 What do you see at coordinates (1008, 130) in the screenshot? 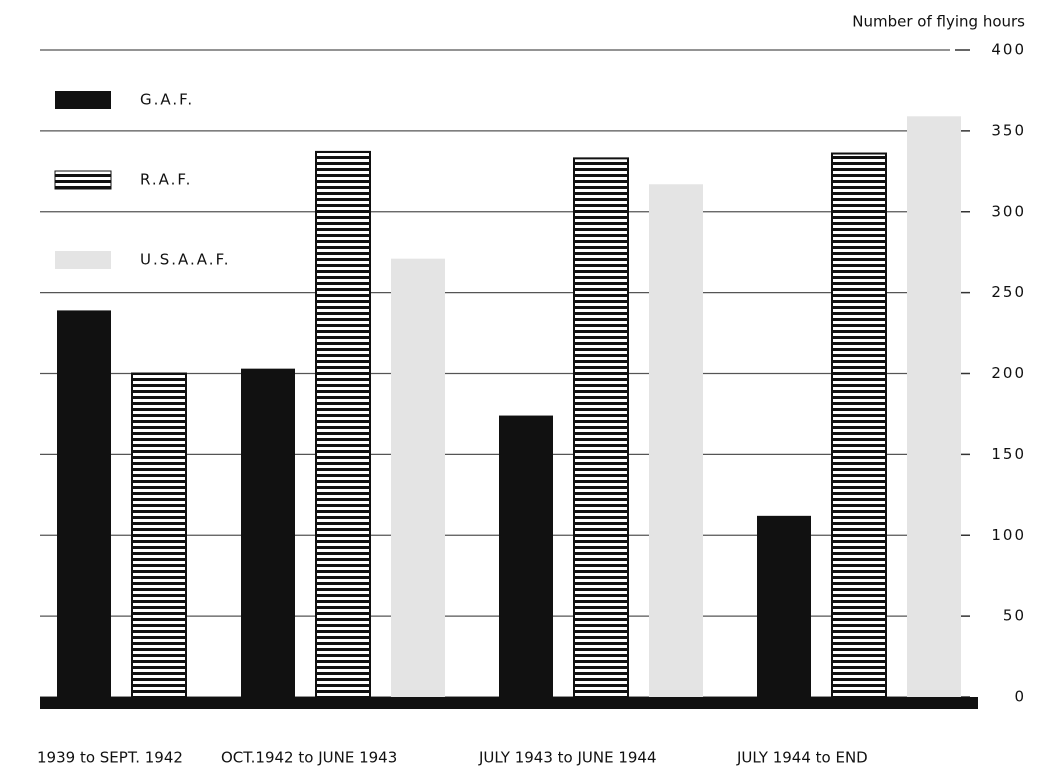
I see `y-tick-label: 350` at bounding box center [1008, 130].